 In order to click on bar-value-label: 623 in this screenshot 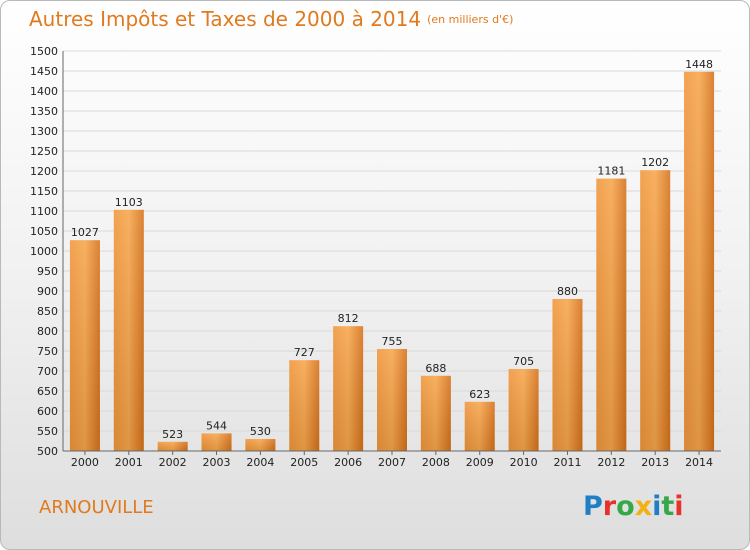, I will do `click(479, 394)`.